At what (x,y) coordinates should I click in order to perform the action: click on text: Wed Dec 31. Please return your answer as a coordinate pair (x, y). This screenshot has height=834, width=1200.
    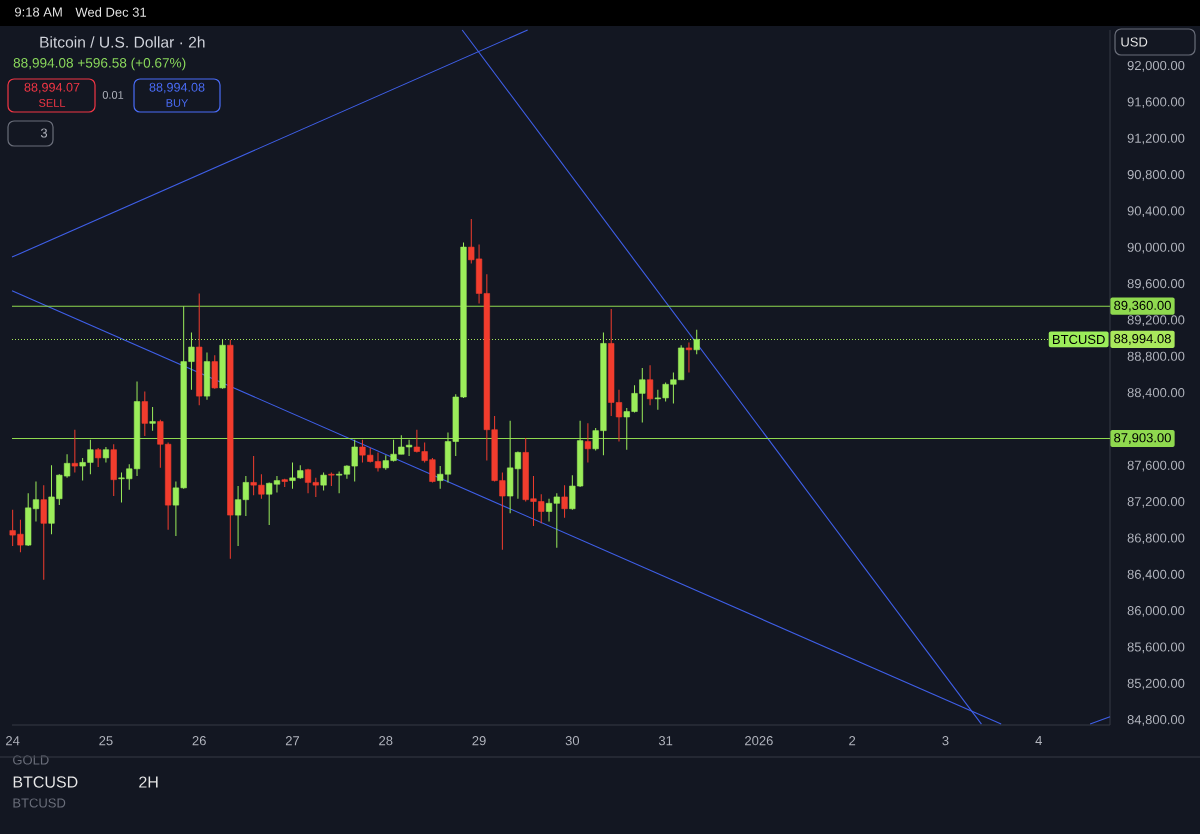
    Looking at the image, I should click on (111, 12).